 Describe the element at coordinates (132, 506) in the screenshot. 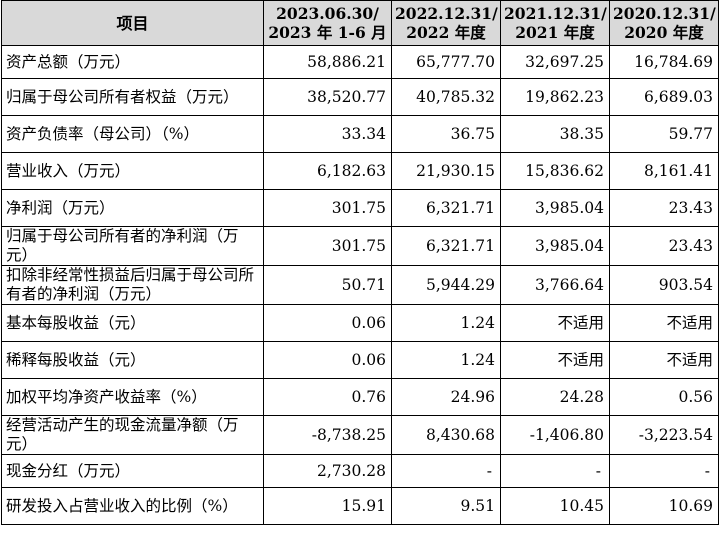

I see `row-label: 研发投入占营业收入的比例（%）` at that location.